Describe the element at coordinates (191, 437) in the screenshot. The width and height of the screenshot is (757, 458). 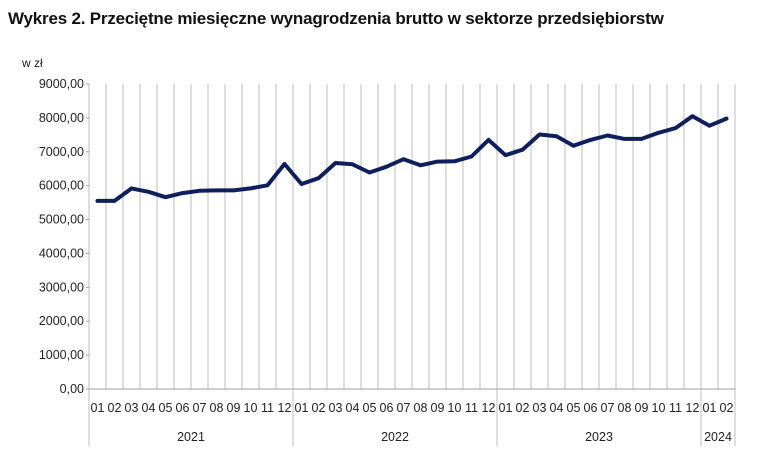
I see `year-label: 2021` at that location.